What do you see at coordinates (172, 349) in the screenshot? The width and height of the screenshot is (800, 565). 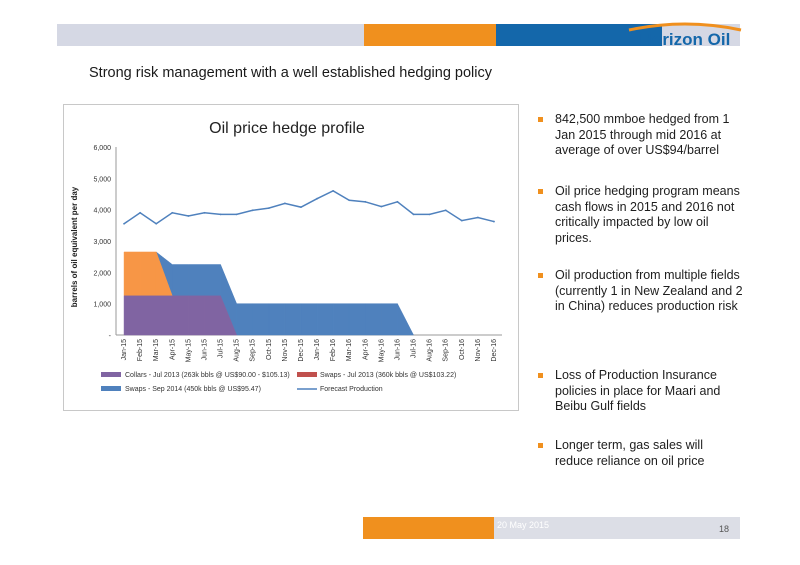 I see `x-tick-label: Apr-15` at bounding box center [172, 349].